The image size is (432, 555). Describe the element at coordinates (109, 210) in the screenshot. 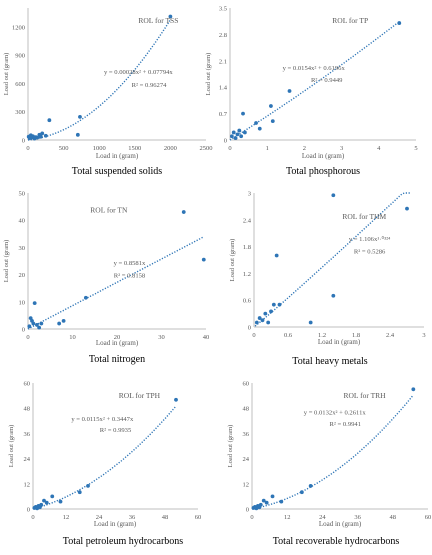

I see `chart-title: ROL for TN` at that location.